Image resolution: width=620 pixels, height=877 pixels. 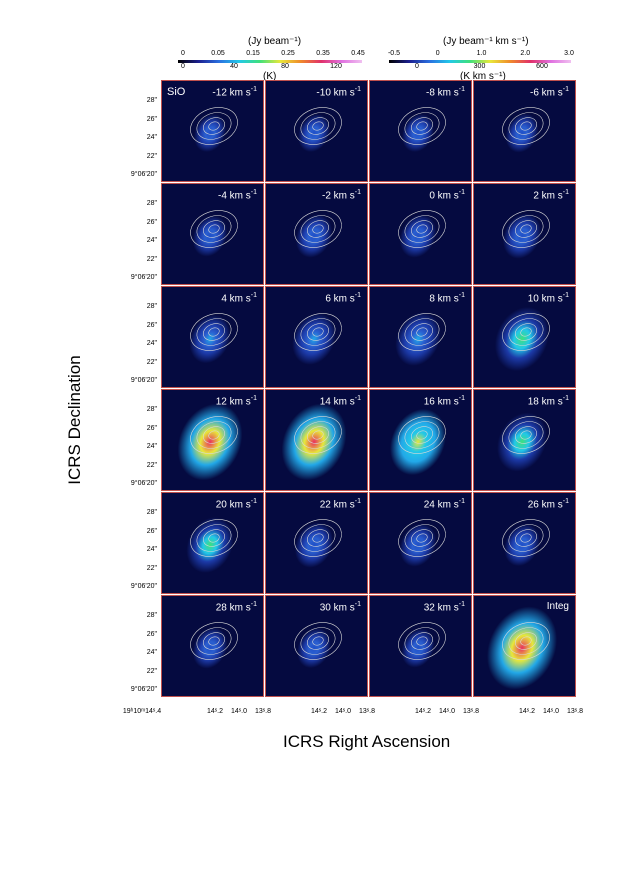 What do you see at coordinates (151, 100) in the screenshot?
I see `y-tick-label: 28"` at bounding box center [151, 100].